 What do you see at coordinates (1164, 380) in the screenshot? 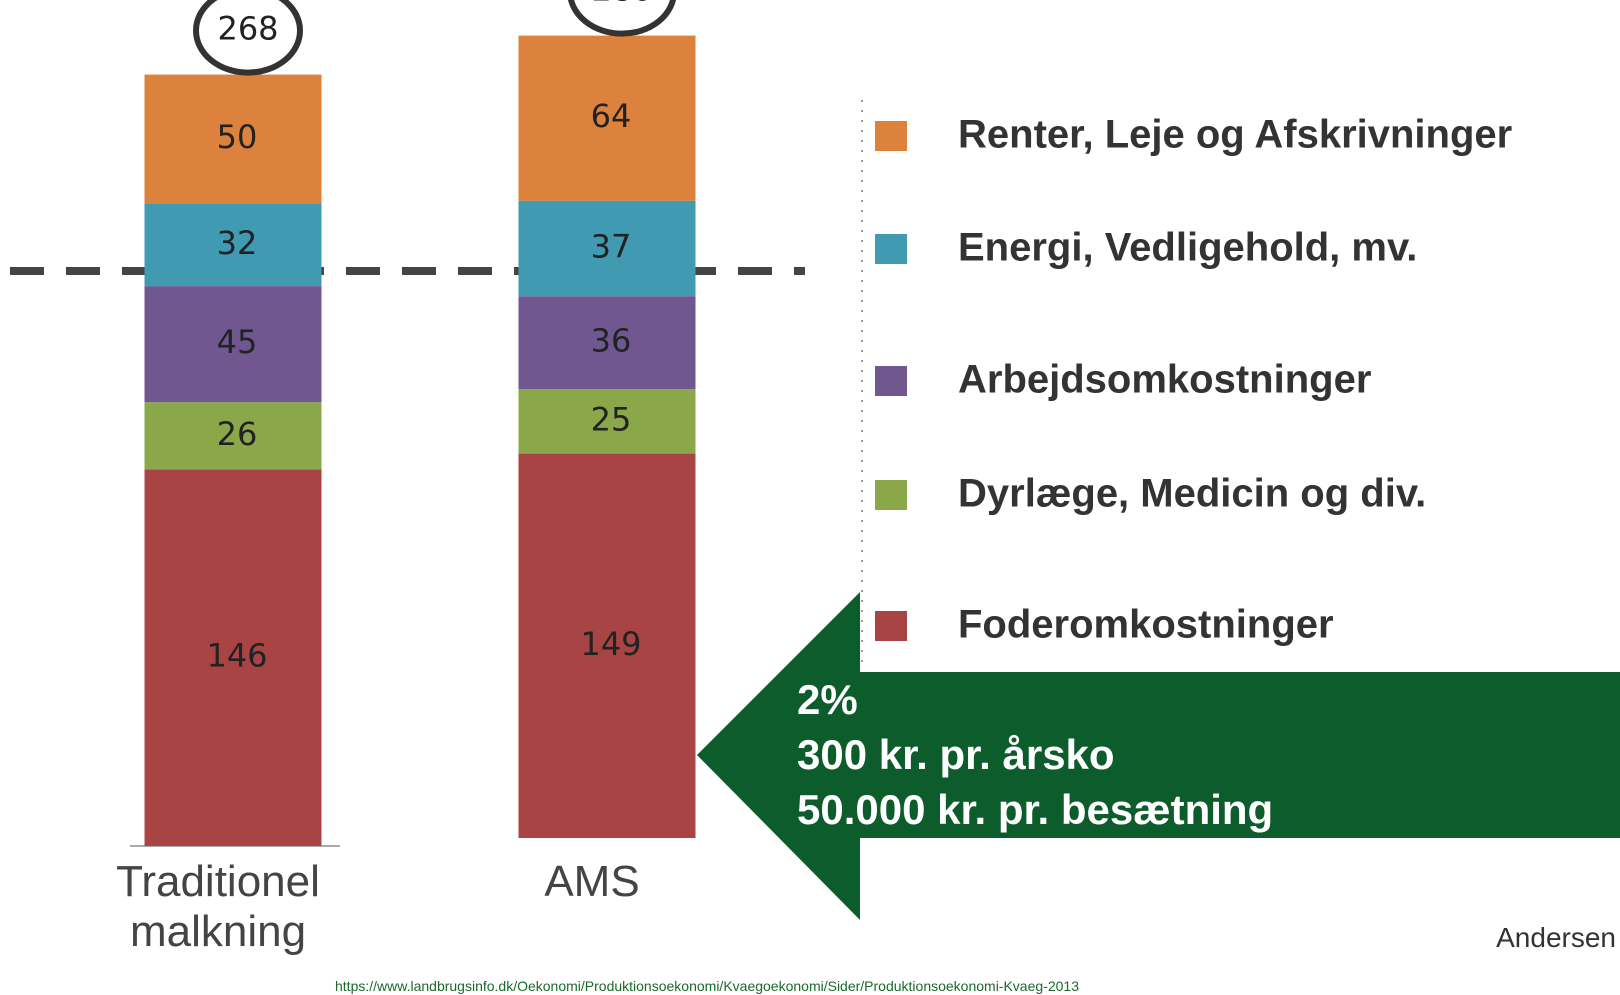
I see `legend-label: Arbejdsomkostninger` at bounding box center [1164, 380].